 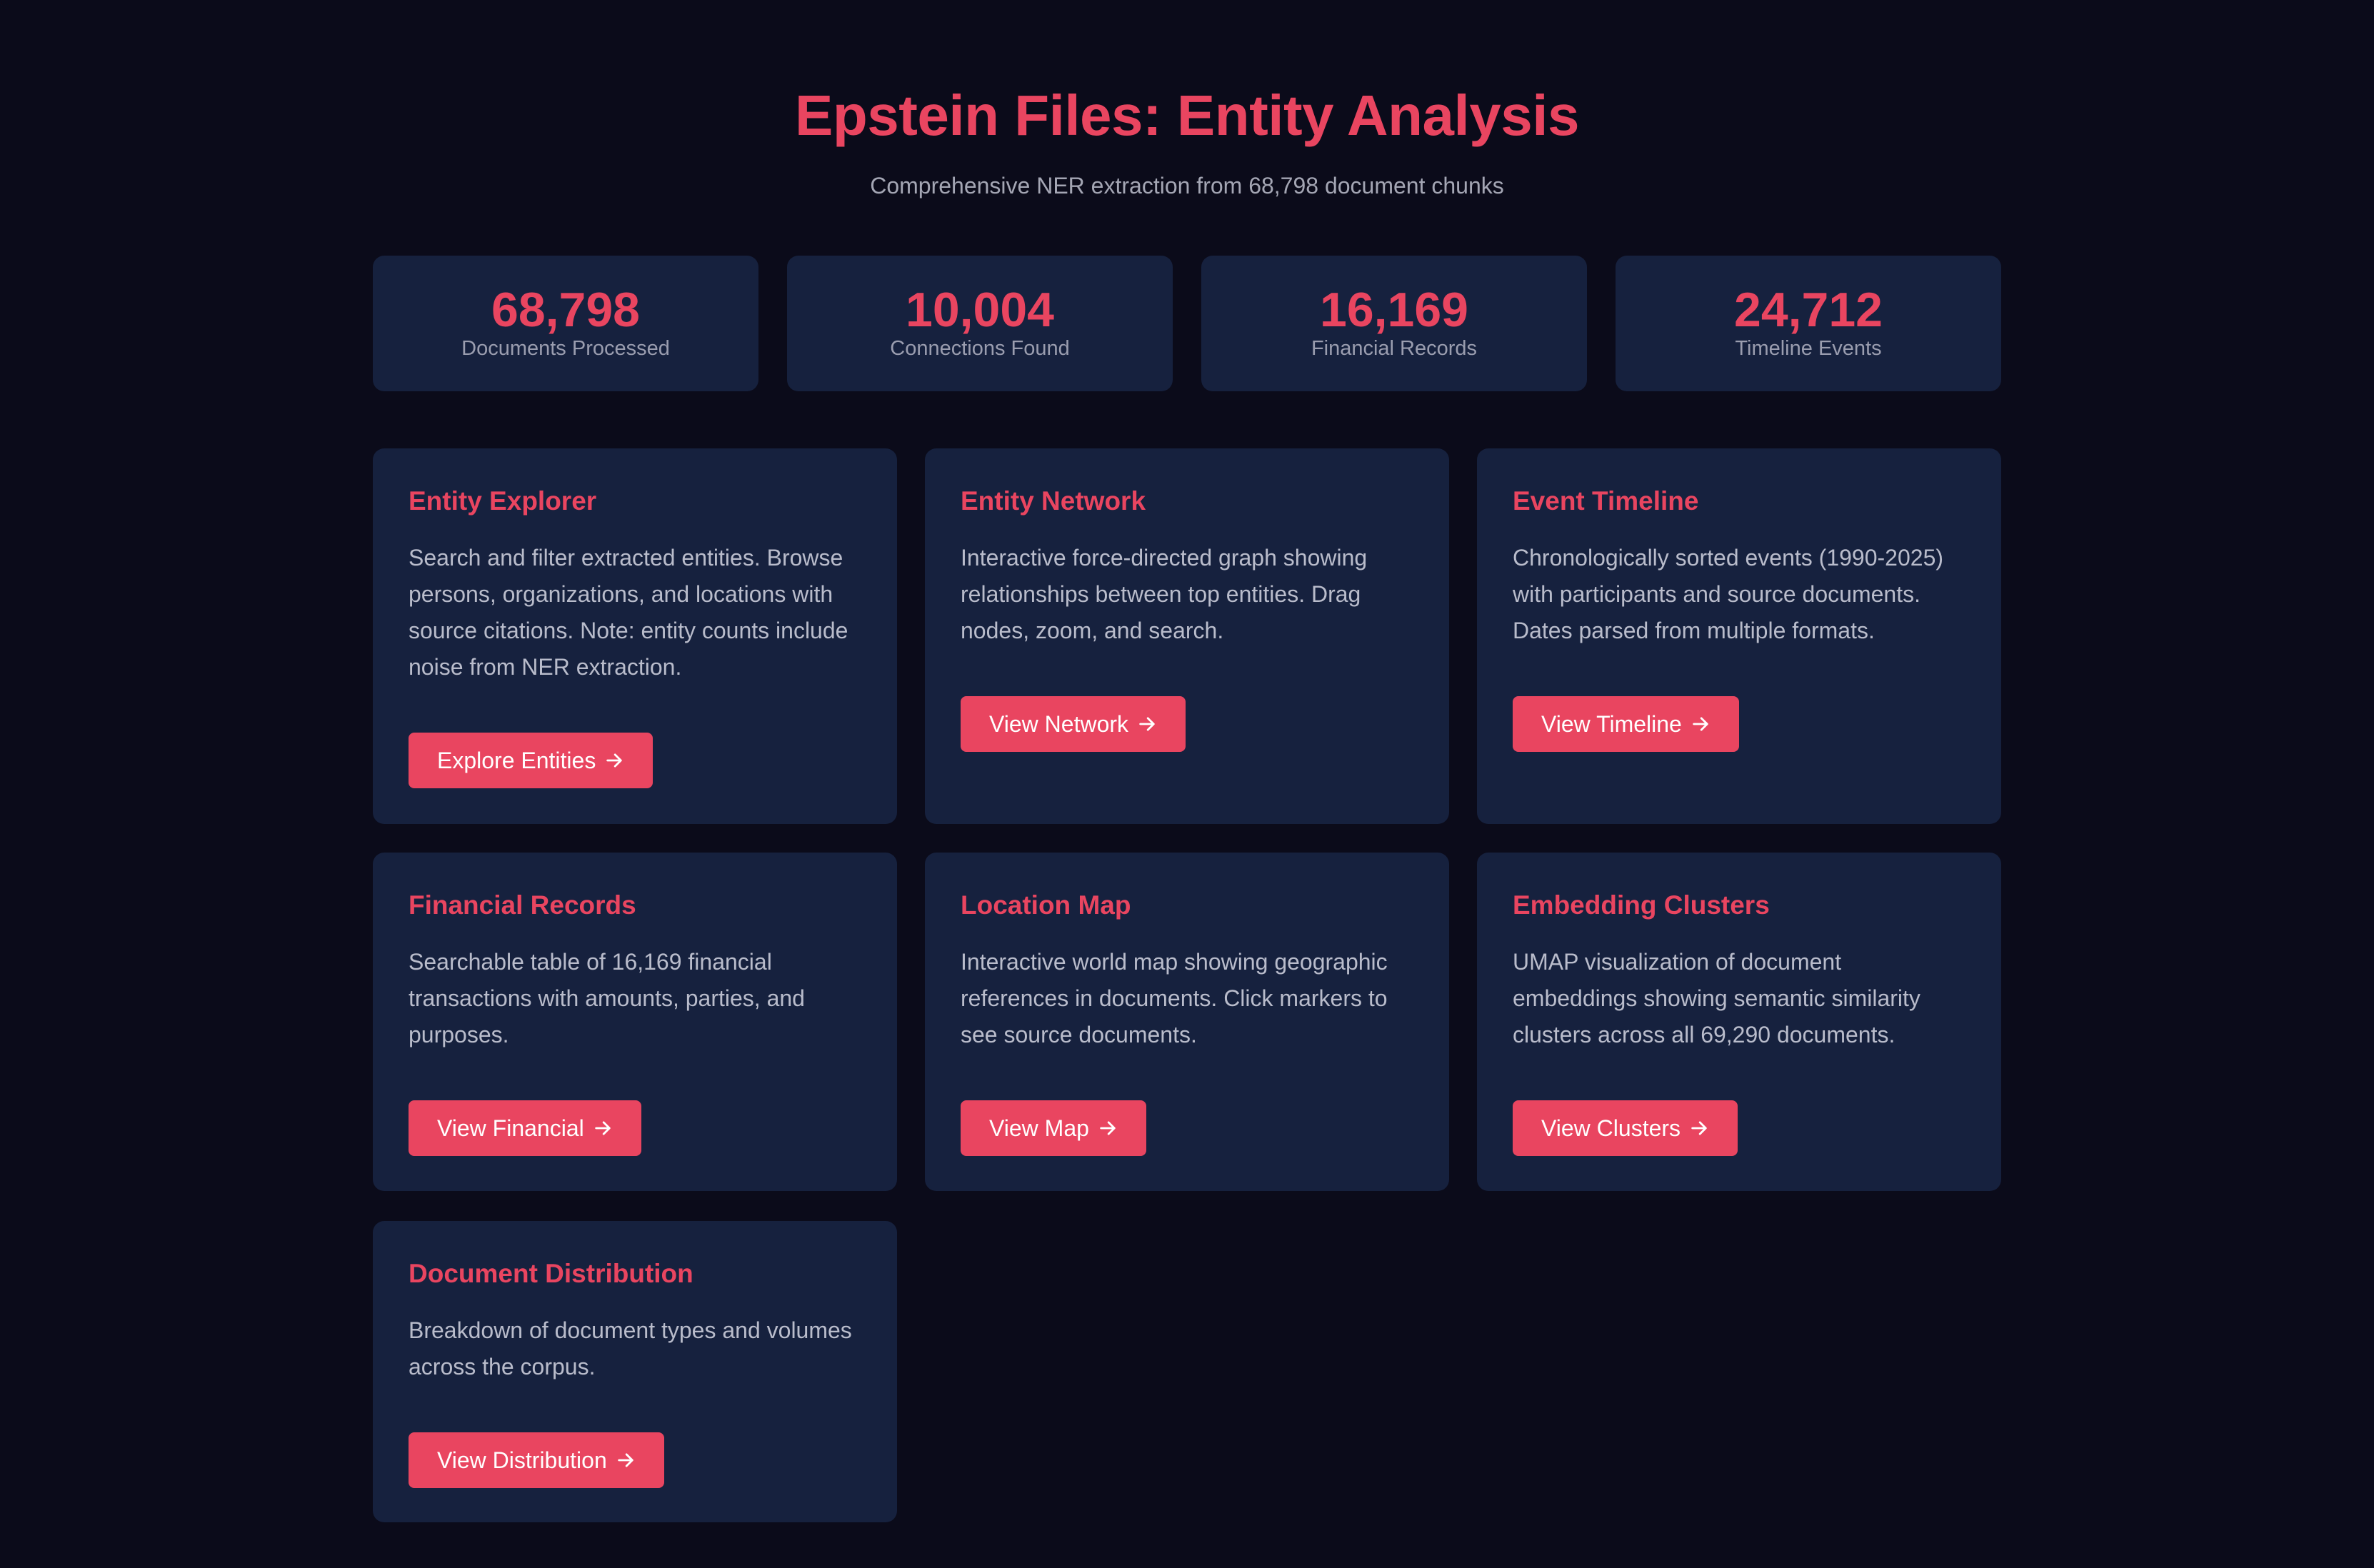 What do you see at coordinates (1641, 905) in the screenshot?
I see `card-title: Embedding Clusters` at bounding box center [1641, 905].